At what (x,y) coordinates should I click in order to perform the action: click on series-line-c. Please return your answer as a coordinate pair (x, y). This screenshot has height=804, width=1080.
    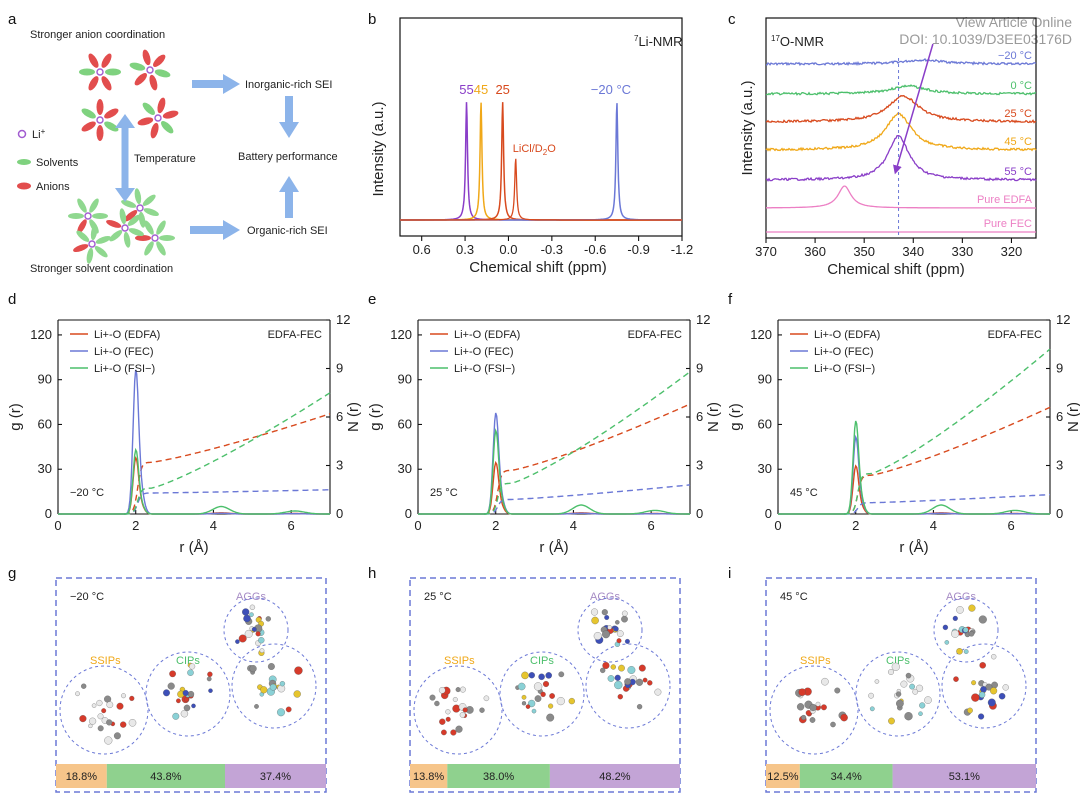
    Looking at the image, I should click on (901, 90).